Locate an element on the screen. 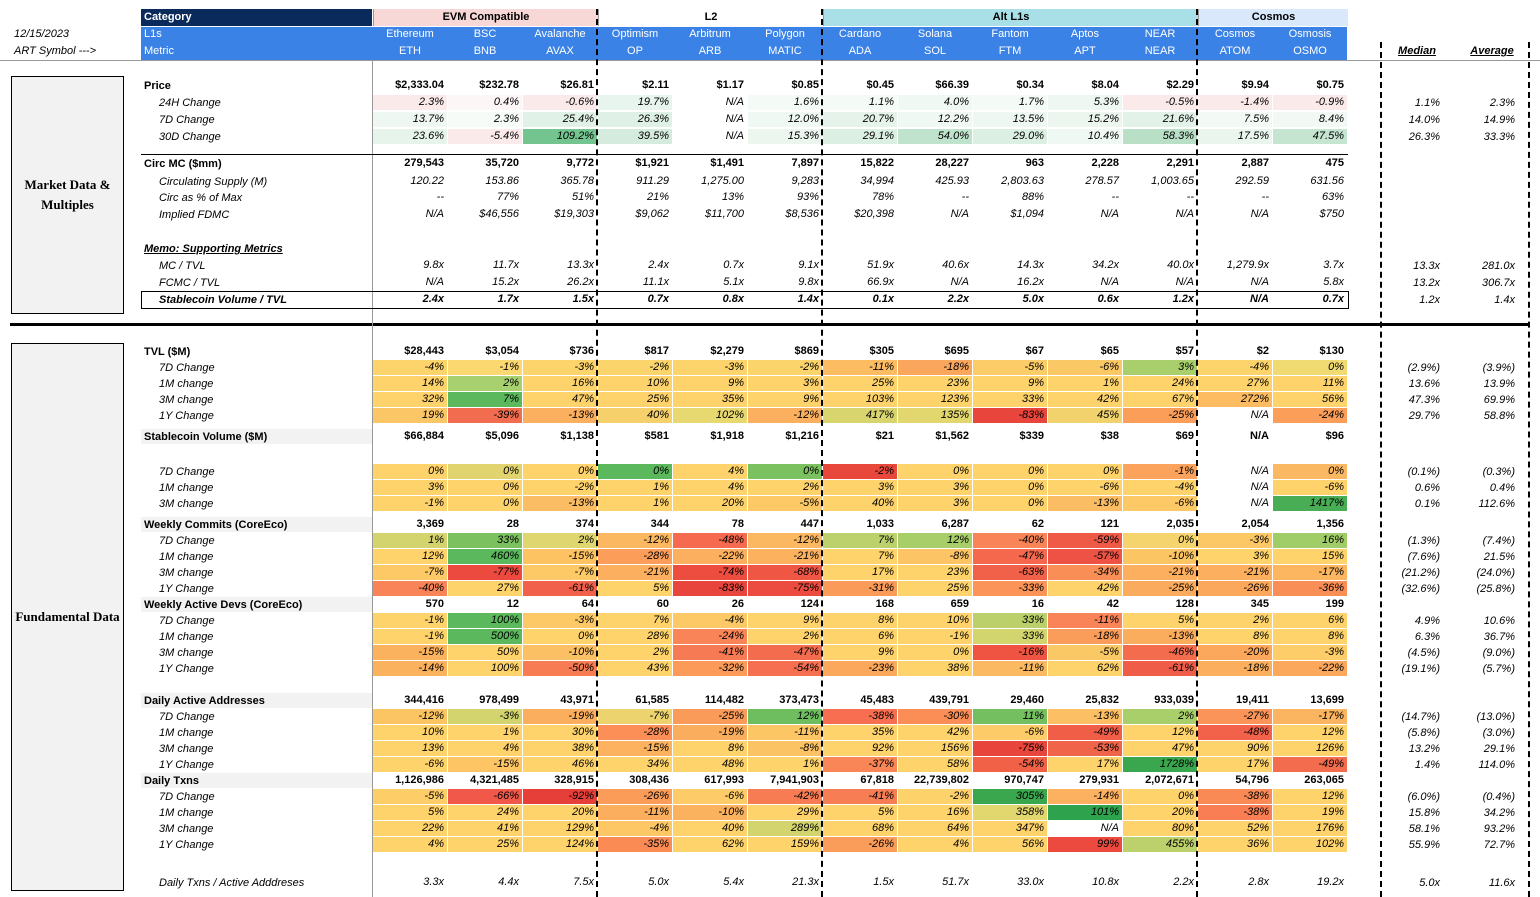 This screenshot has width=1540, height=897. chain-symbol: SOL is located at coordinates (934, 51).